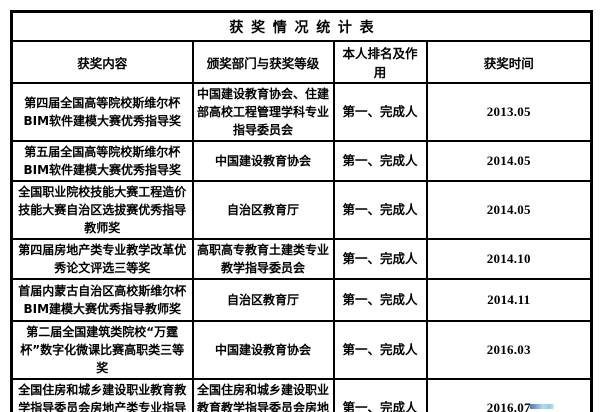 The width and height of the screenshot is (600, 412). I want to click on department-cell: 全国住房和城乡建设职业教育教学指导委员会房地产类专业指导委员会, so click(263, 395).